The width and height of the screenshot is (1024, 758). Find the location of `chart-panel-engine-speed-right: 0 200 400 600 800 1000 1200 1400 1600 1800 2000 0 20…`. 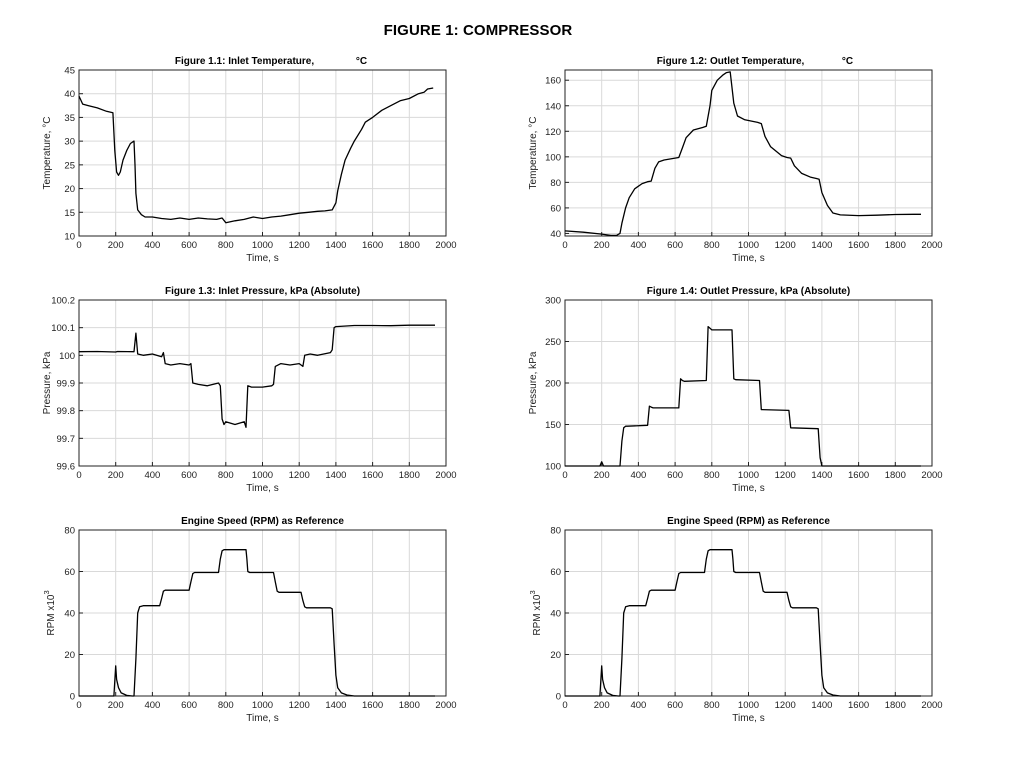

chart-panel-engine-speed-right: 0 200 400 600 800 1000 1200 1400 1600 1800 2000 0 20… is located at coordinates (731, 622).